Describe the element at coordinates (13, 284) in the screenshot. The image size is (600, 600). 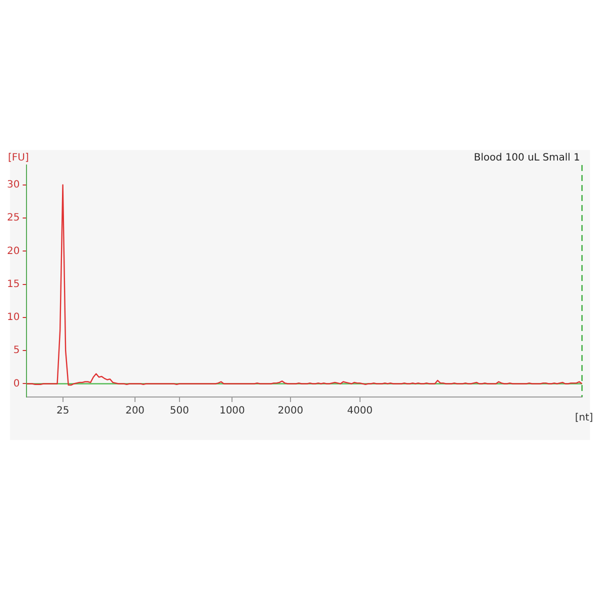
I see `y-tick-label: 15` at that location.